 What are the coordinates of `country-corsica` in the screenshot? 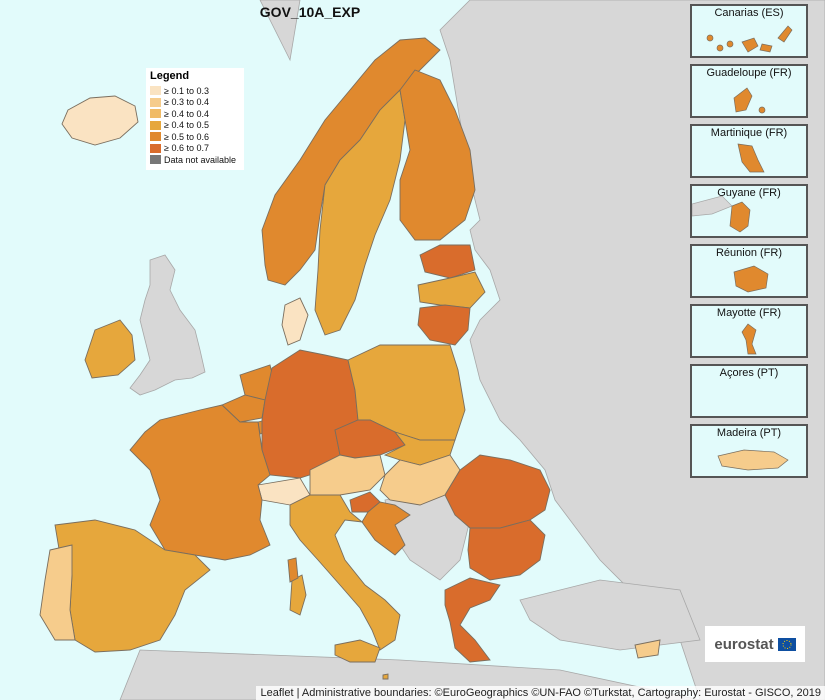 It's located at (293, 570).